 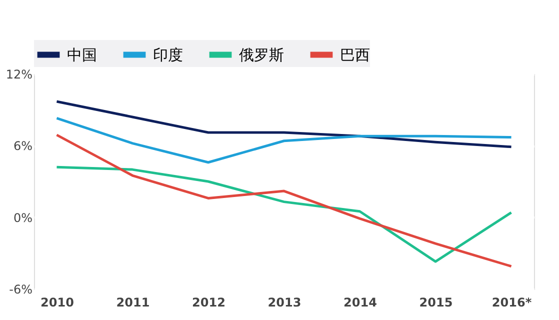 What do you see at coordinates (360, 303) in the screenshot?
I see `x-tick-label: 2014` at bounding box center [360, 303].